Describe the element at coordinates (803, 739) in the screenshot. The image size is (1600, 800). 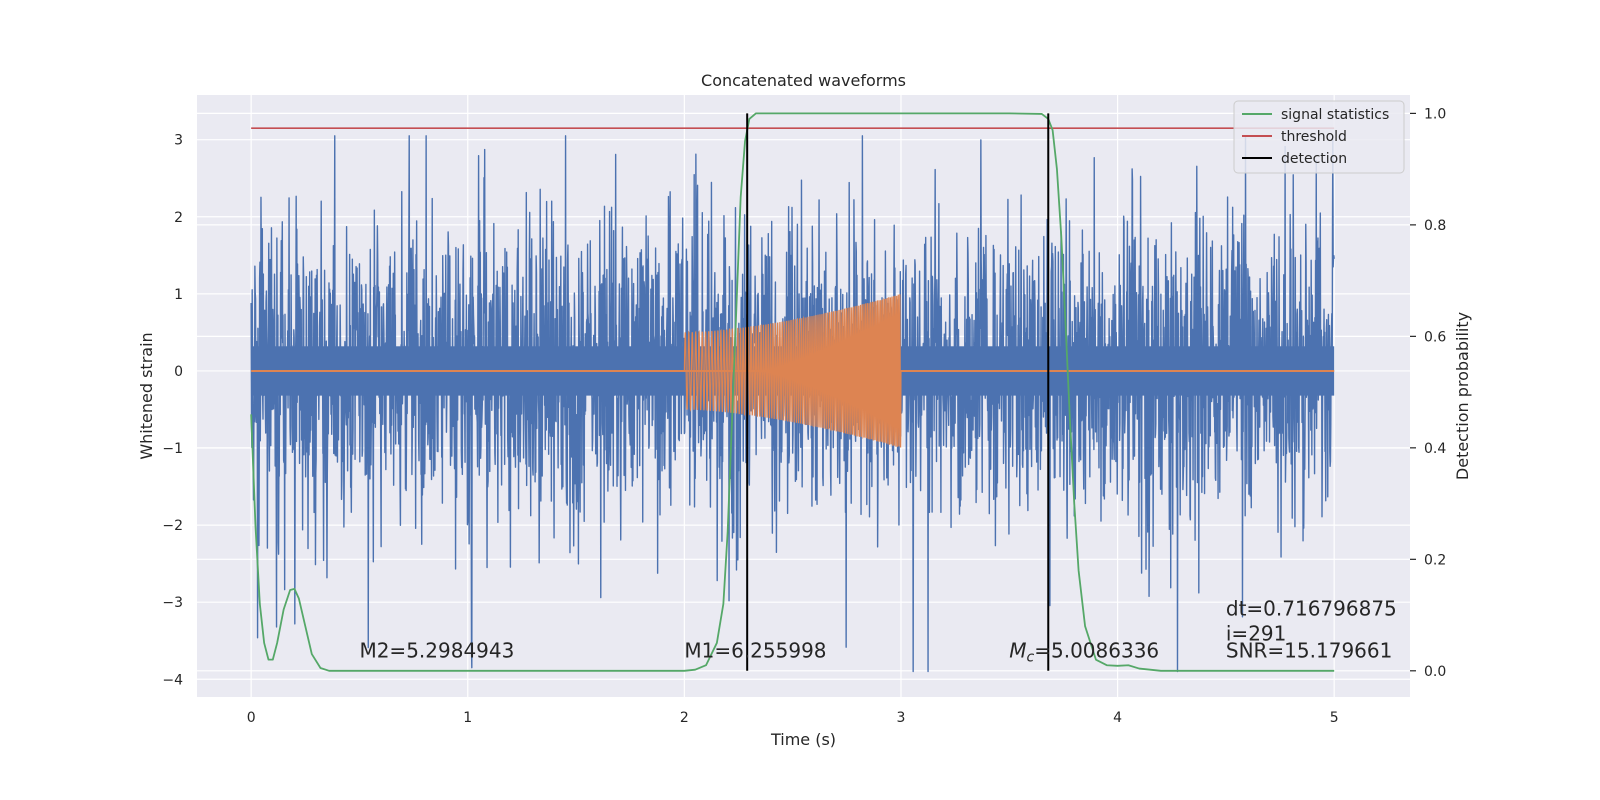
I see `x-axis-label: Time (s)` at that location.